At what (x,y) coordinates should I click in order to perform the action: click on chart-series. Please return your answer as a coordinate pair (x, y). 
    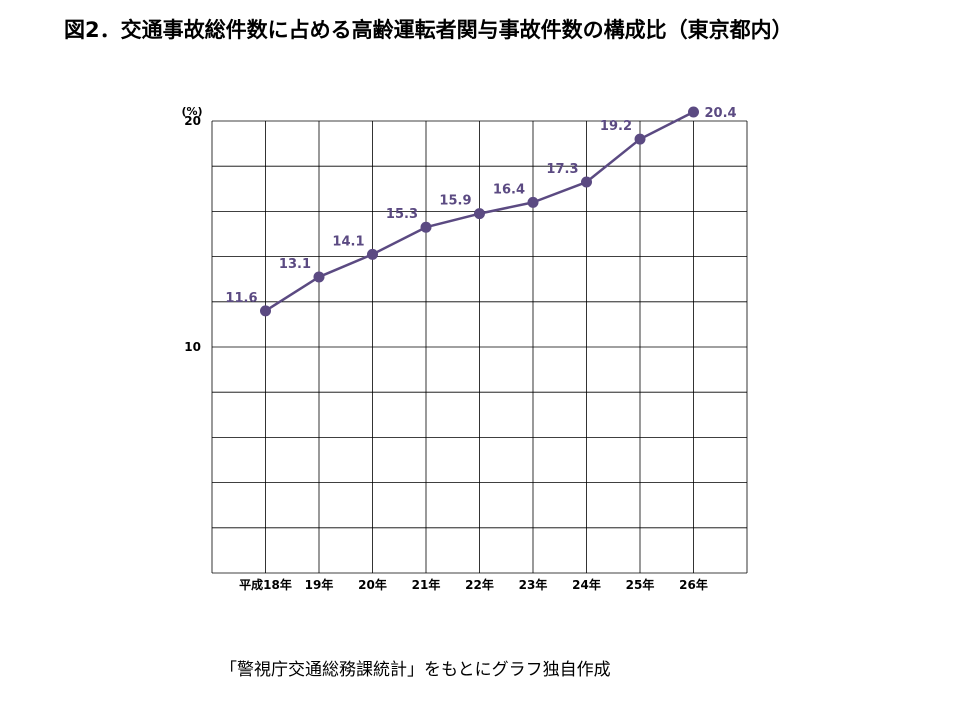
    Looking at the image, I should click on (479, 211).